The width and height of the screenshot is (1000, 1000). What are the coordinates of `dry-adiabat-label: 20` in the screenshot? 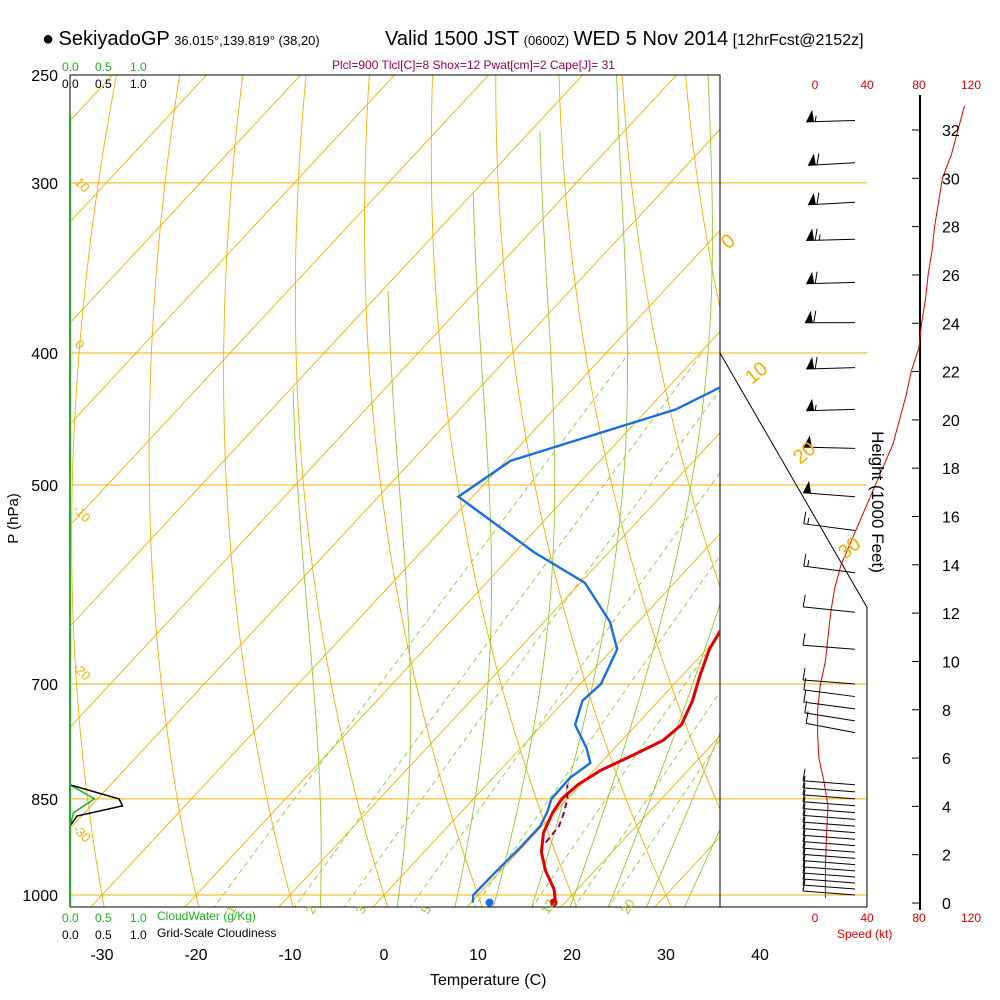 It's located at (804, 453).